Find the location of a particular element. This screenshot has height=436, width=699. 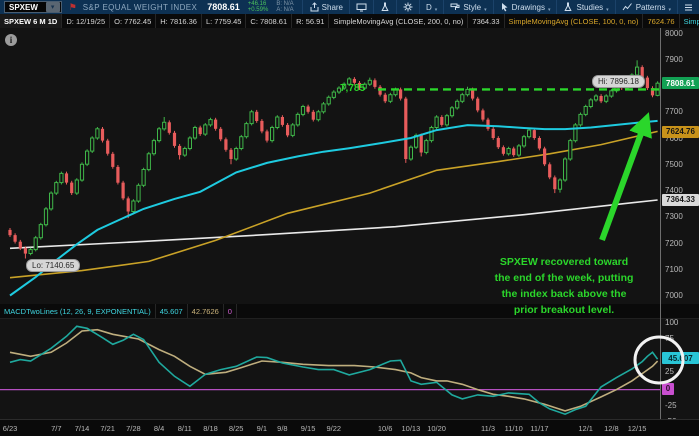

patterns-button: Patterns ▾ is located at coordinates (645, 7).